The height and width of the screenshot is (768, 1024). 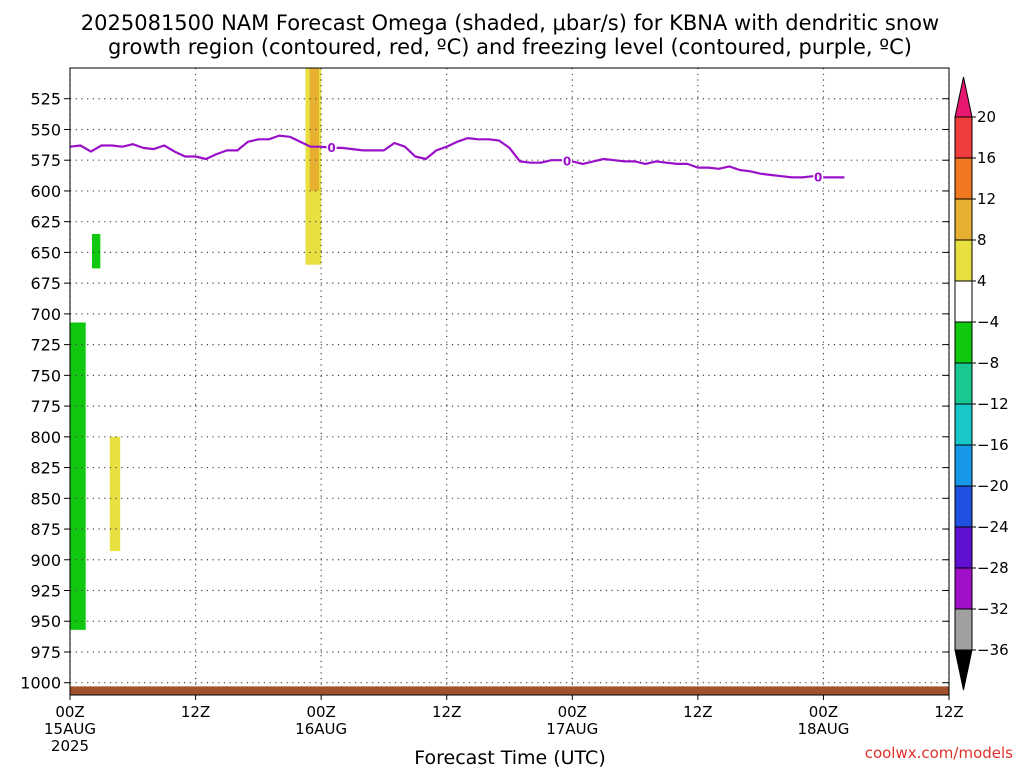 What do you see at coordinates (948, 712) in the screenshot?
I see `x-tick-label-7-0: 12Z` at bounding box center [948, 712].